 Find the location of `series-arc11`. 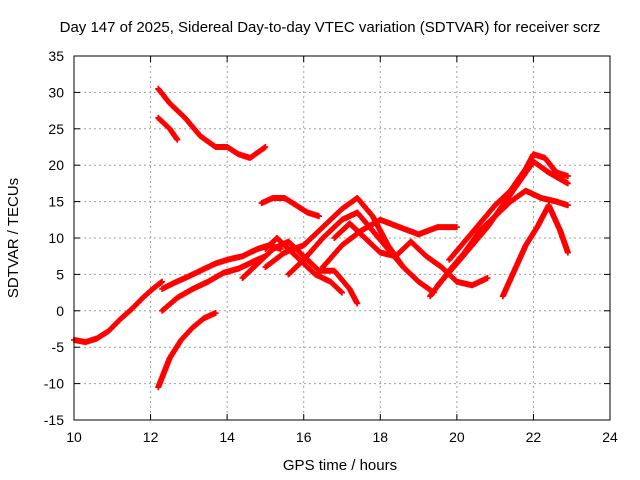

series-arc11 is located at coordinates (361, 252).